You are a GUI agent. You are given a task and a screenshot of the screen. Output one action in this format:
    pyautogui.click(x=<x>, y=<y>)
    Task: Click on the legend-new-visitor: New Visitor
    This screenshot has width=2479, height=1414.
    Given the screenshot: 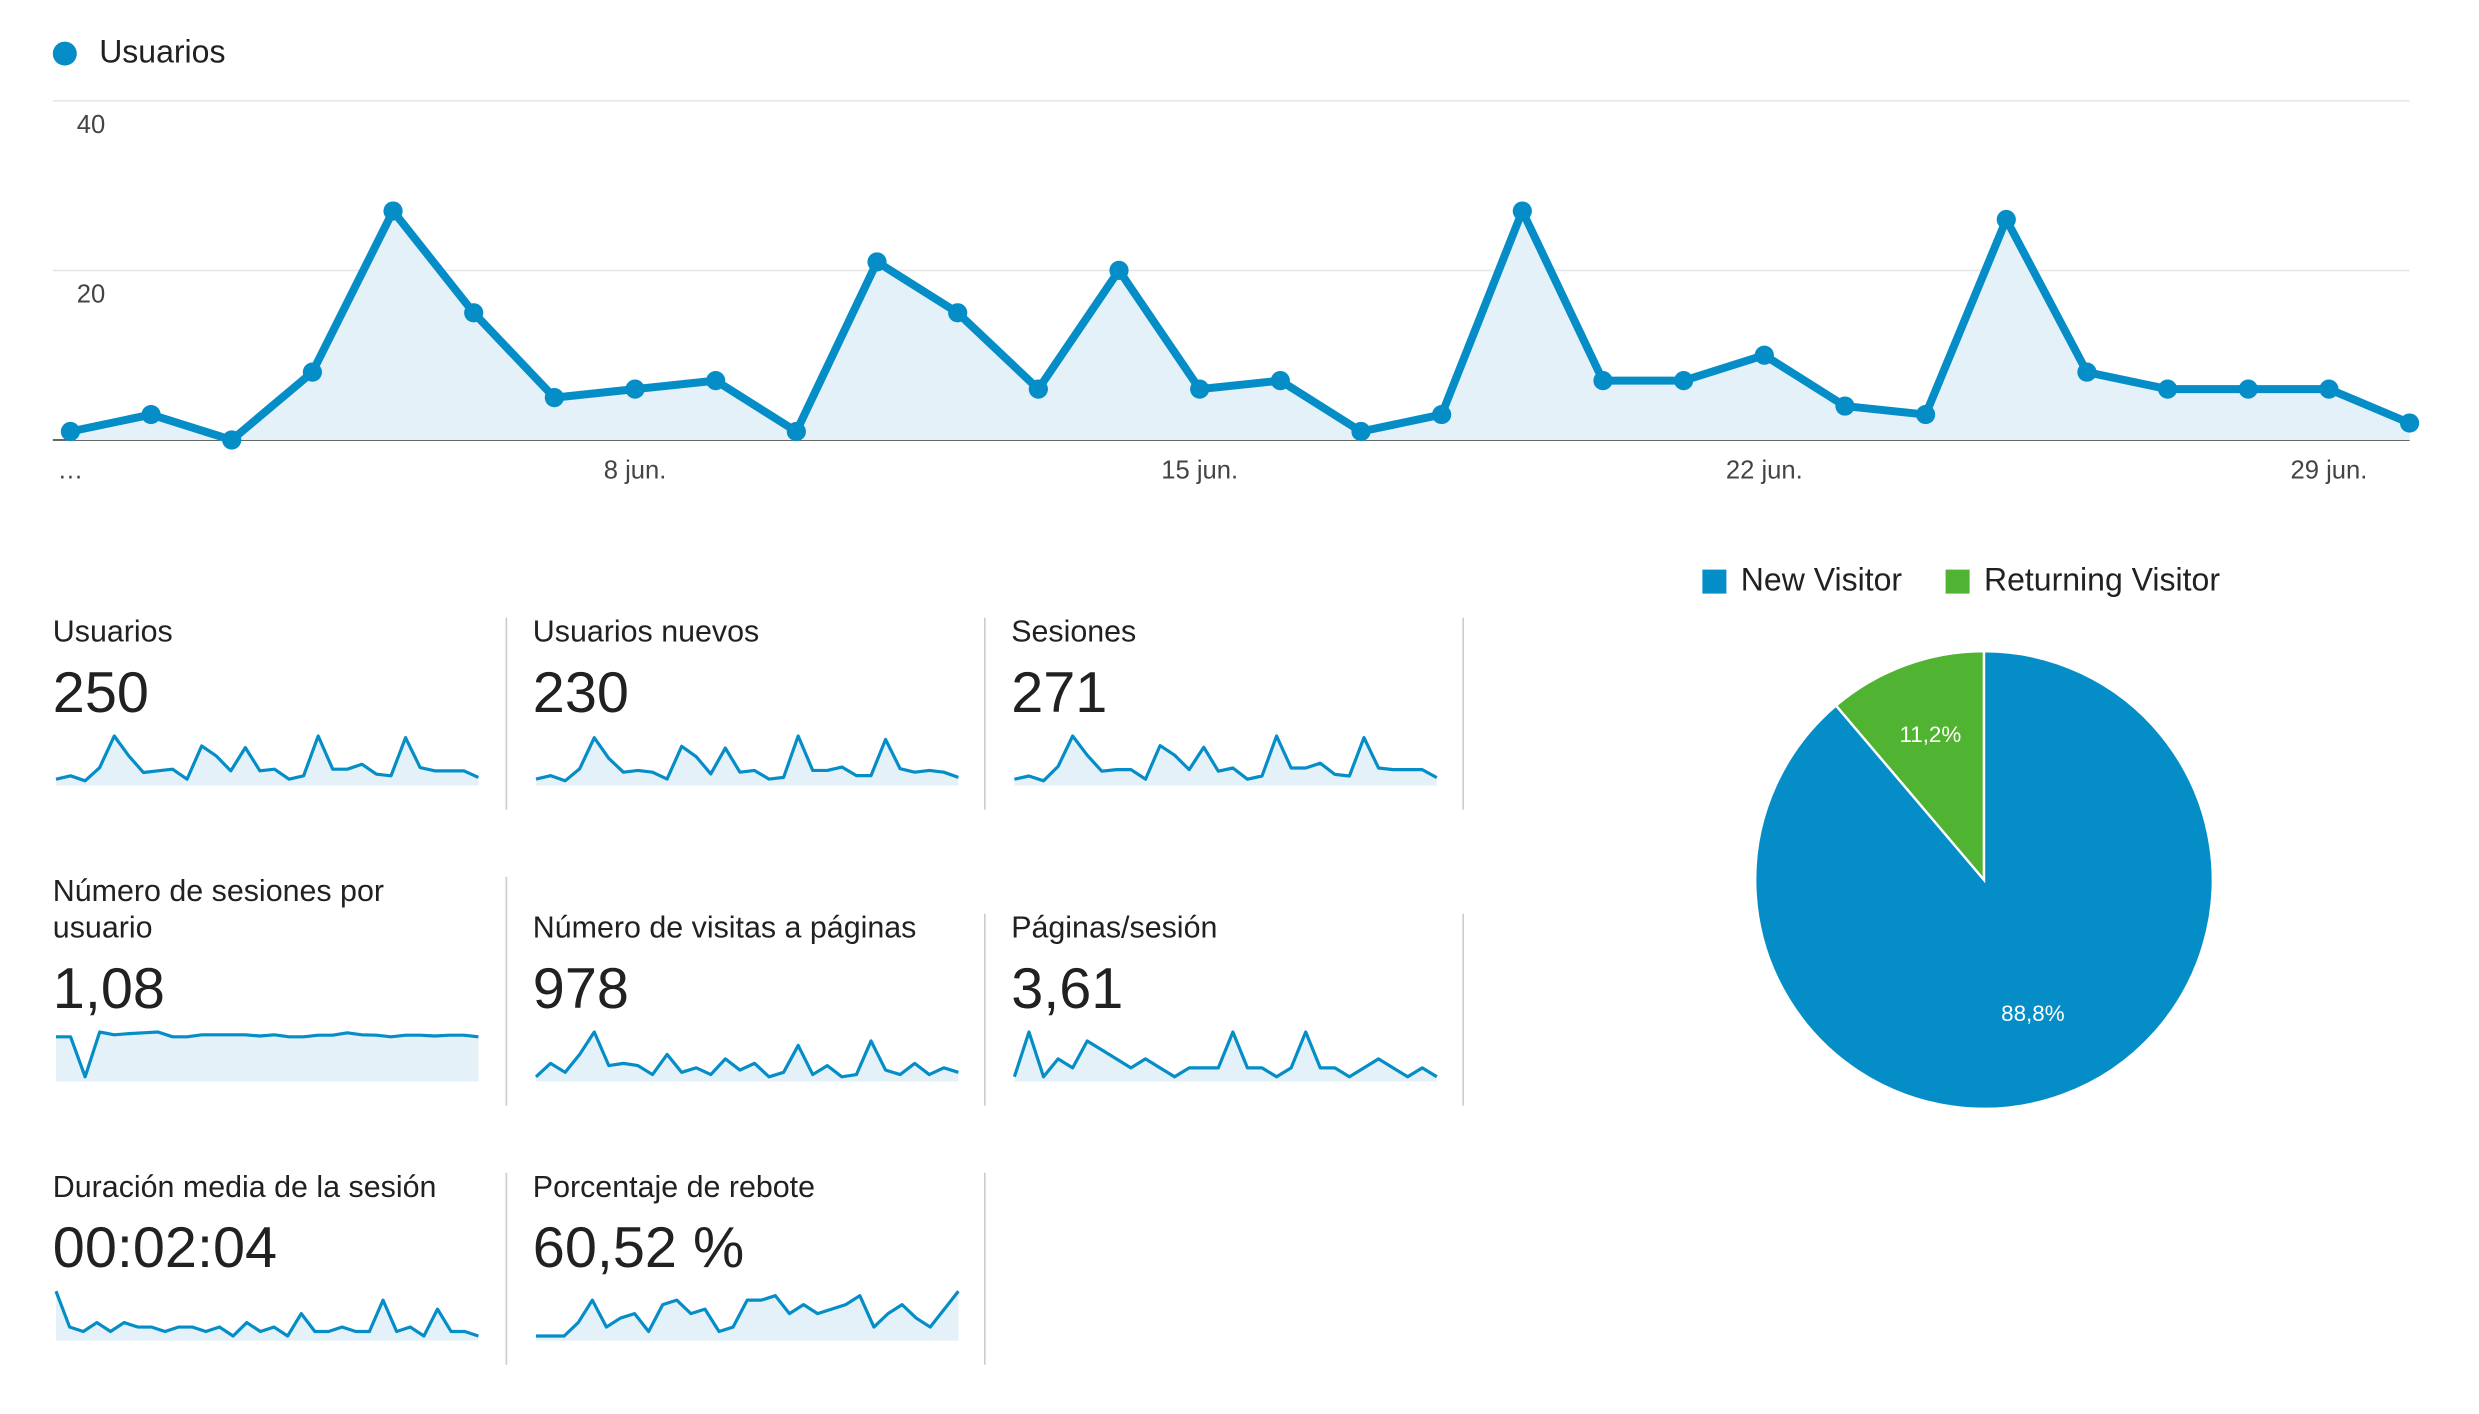 What is the action you would take?
    pyautogui.click(x=1802, y=581)
    